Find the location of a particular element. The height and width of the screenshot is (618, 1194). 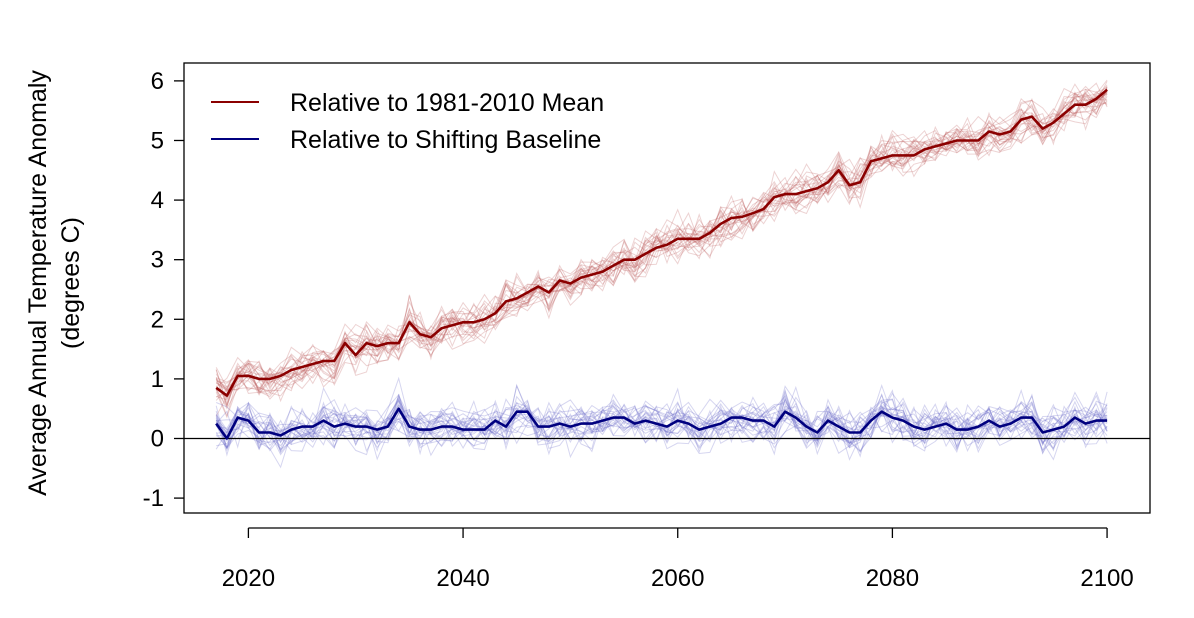

x-tick-label: 2100 is located at coordinates (1106, 578).